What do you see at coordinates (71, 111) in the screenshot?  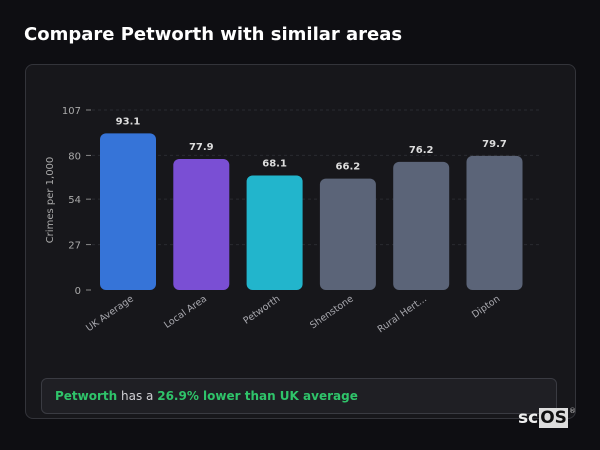 I see `y-tick-label: 107` at bounding box center [71, 111].